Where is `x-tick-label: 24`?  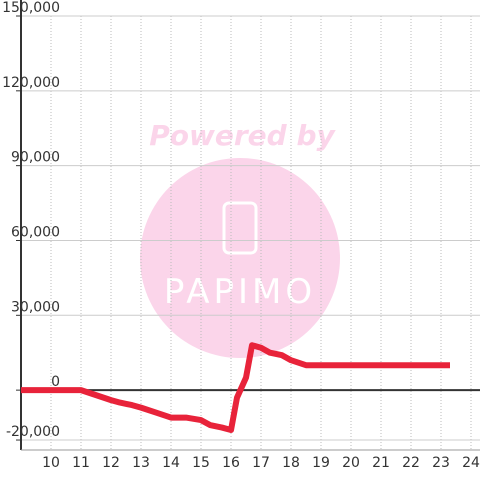 x-tick-label: 24 is located at coordinates (471, 463).